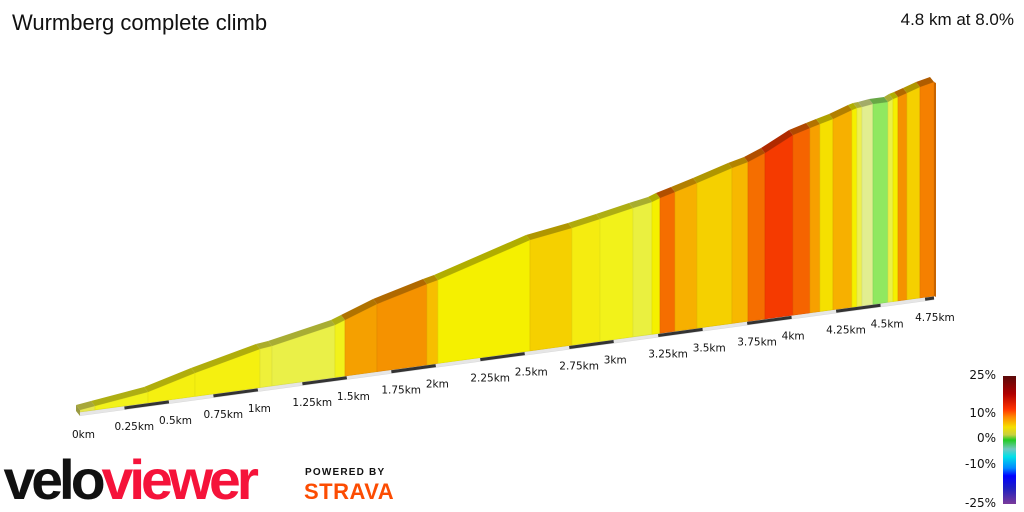 This screenshot has height=512, width=1024. I want to click on x-axis-tick-label: 3.75km, so click(757, 342).